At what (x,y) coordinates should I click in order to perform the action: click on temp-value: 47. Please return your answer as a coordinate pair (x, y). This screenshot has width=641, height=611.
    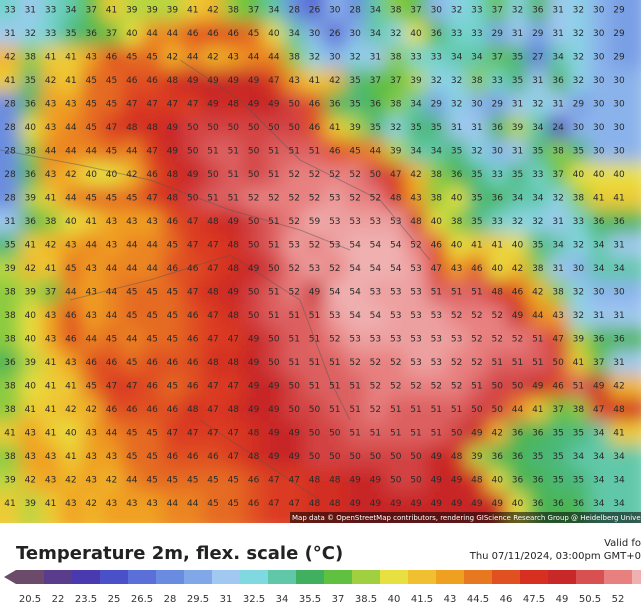
    Looking at the image, I should click on (172, 434).